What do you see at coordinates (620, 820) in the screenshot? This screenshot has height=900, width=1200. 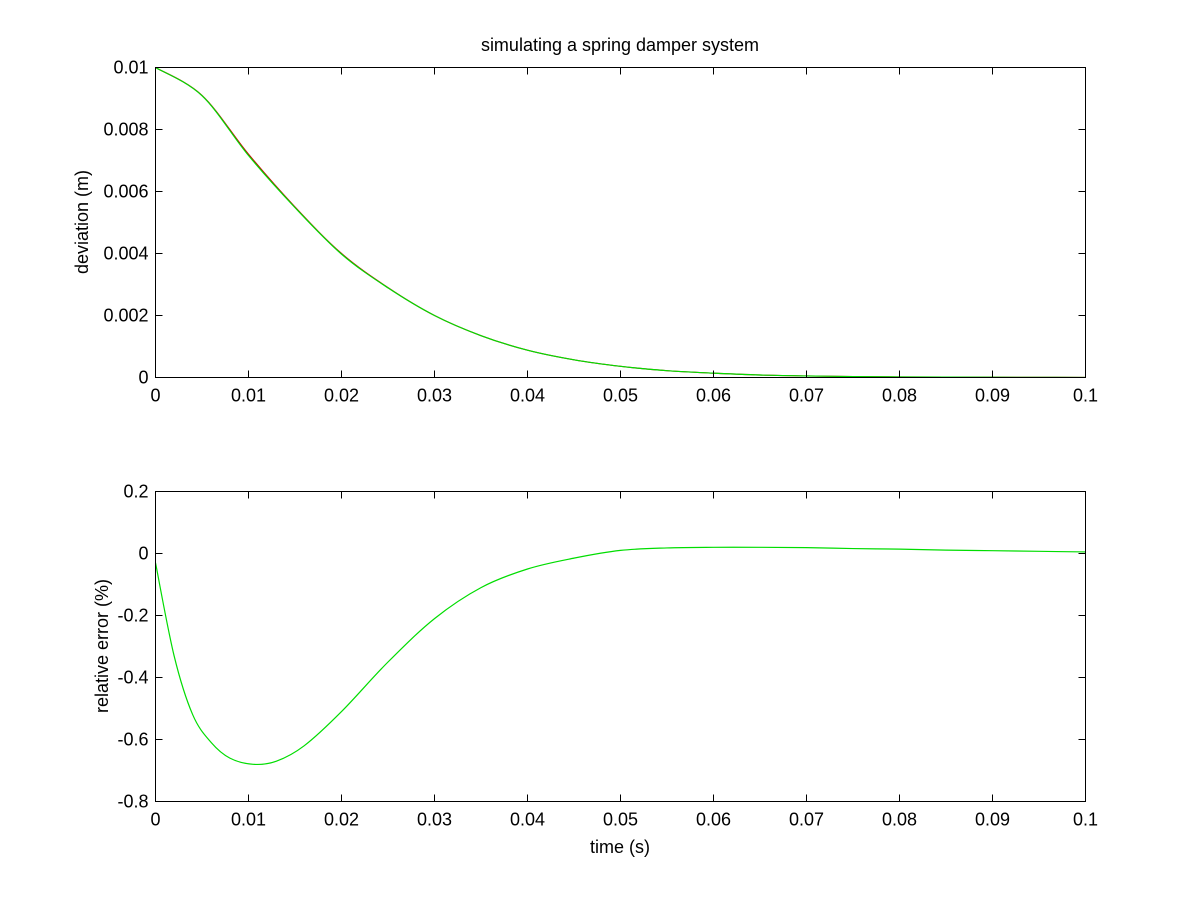 I see `error-x-tick-label: 0.05` at bounding box center [620, 820].